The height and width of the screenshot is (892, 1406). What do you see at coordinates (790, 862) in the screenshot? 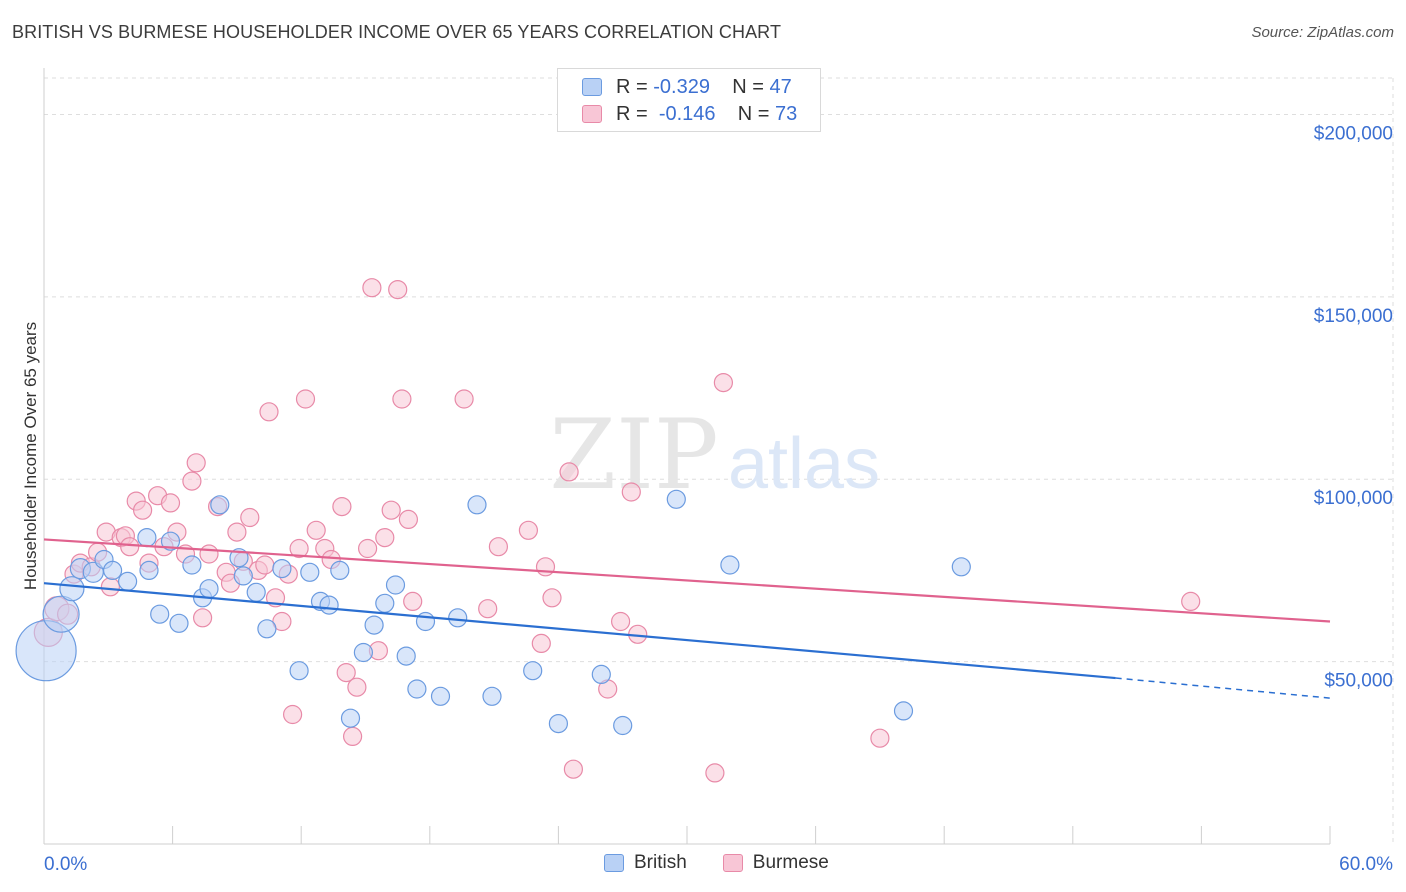
I see `burmese-legend-label: Burmese` at bounding box center [790, 862].